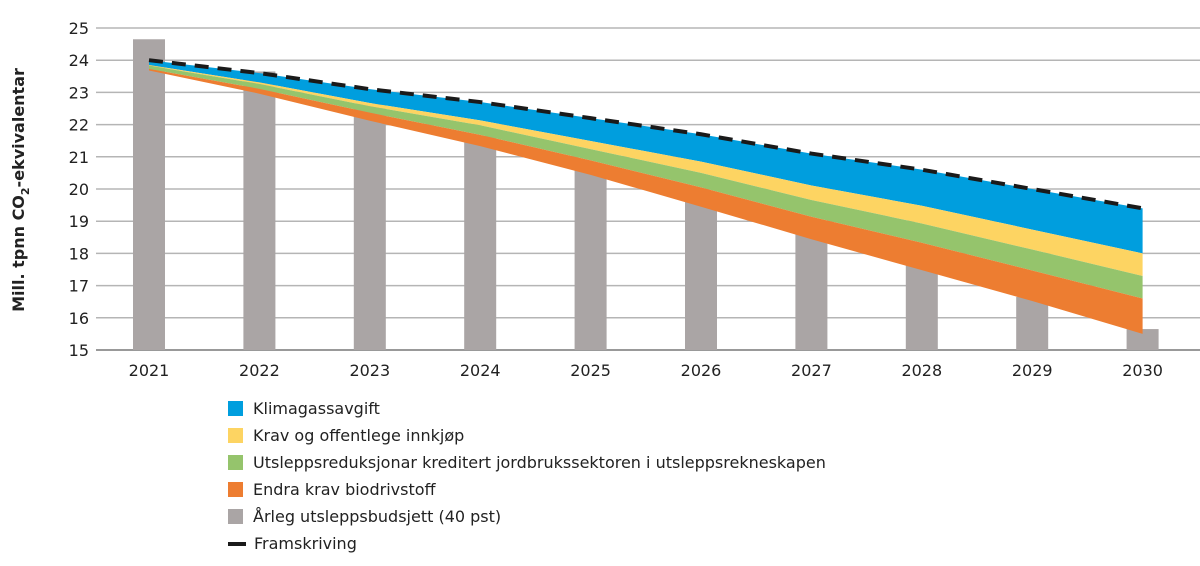 Image resolution: width=1200 pixels, height=566 pixels. I want to click on y-tick-label: 17, so click(79, 286).